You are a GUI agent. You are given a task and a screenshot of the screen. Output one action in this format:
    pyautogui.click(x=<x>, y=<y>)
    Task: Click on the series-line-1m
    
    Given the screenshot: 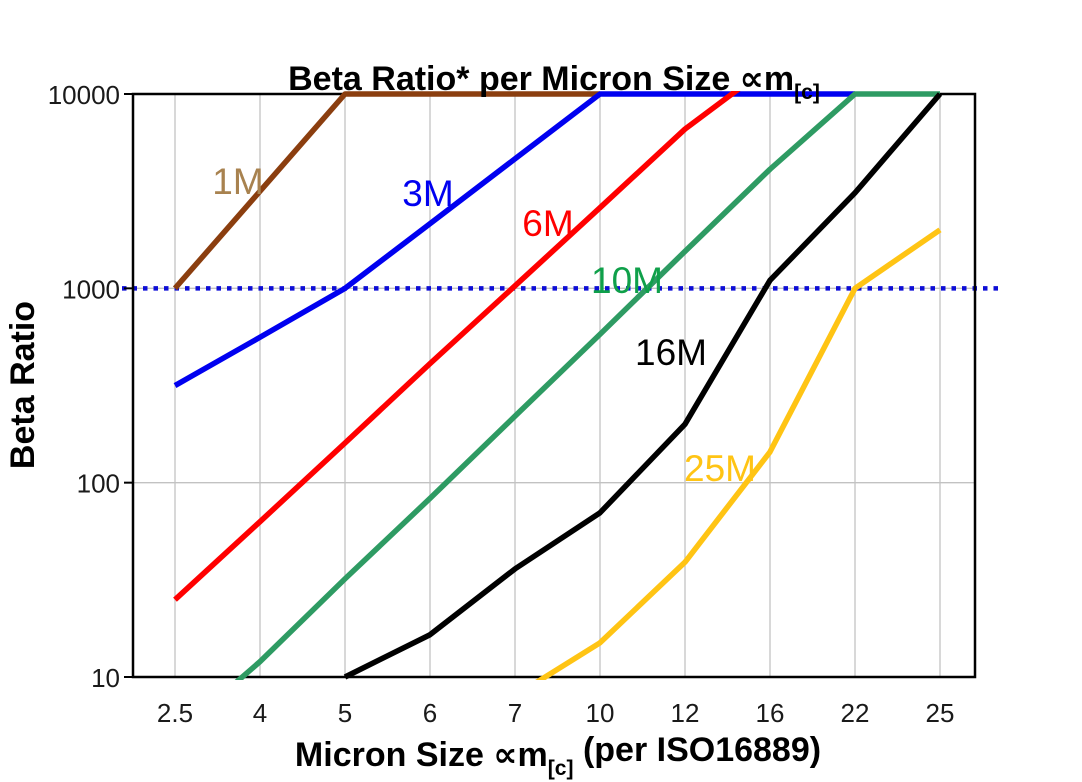 What is the action you would take?
    pyautogui.click(x=386, y=191)
    